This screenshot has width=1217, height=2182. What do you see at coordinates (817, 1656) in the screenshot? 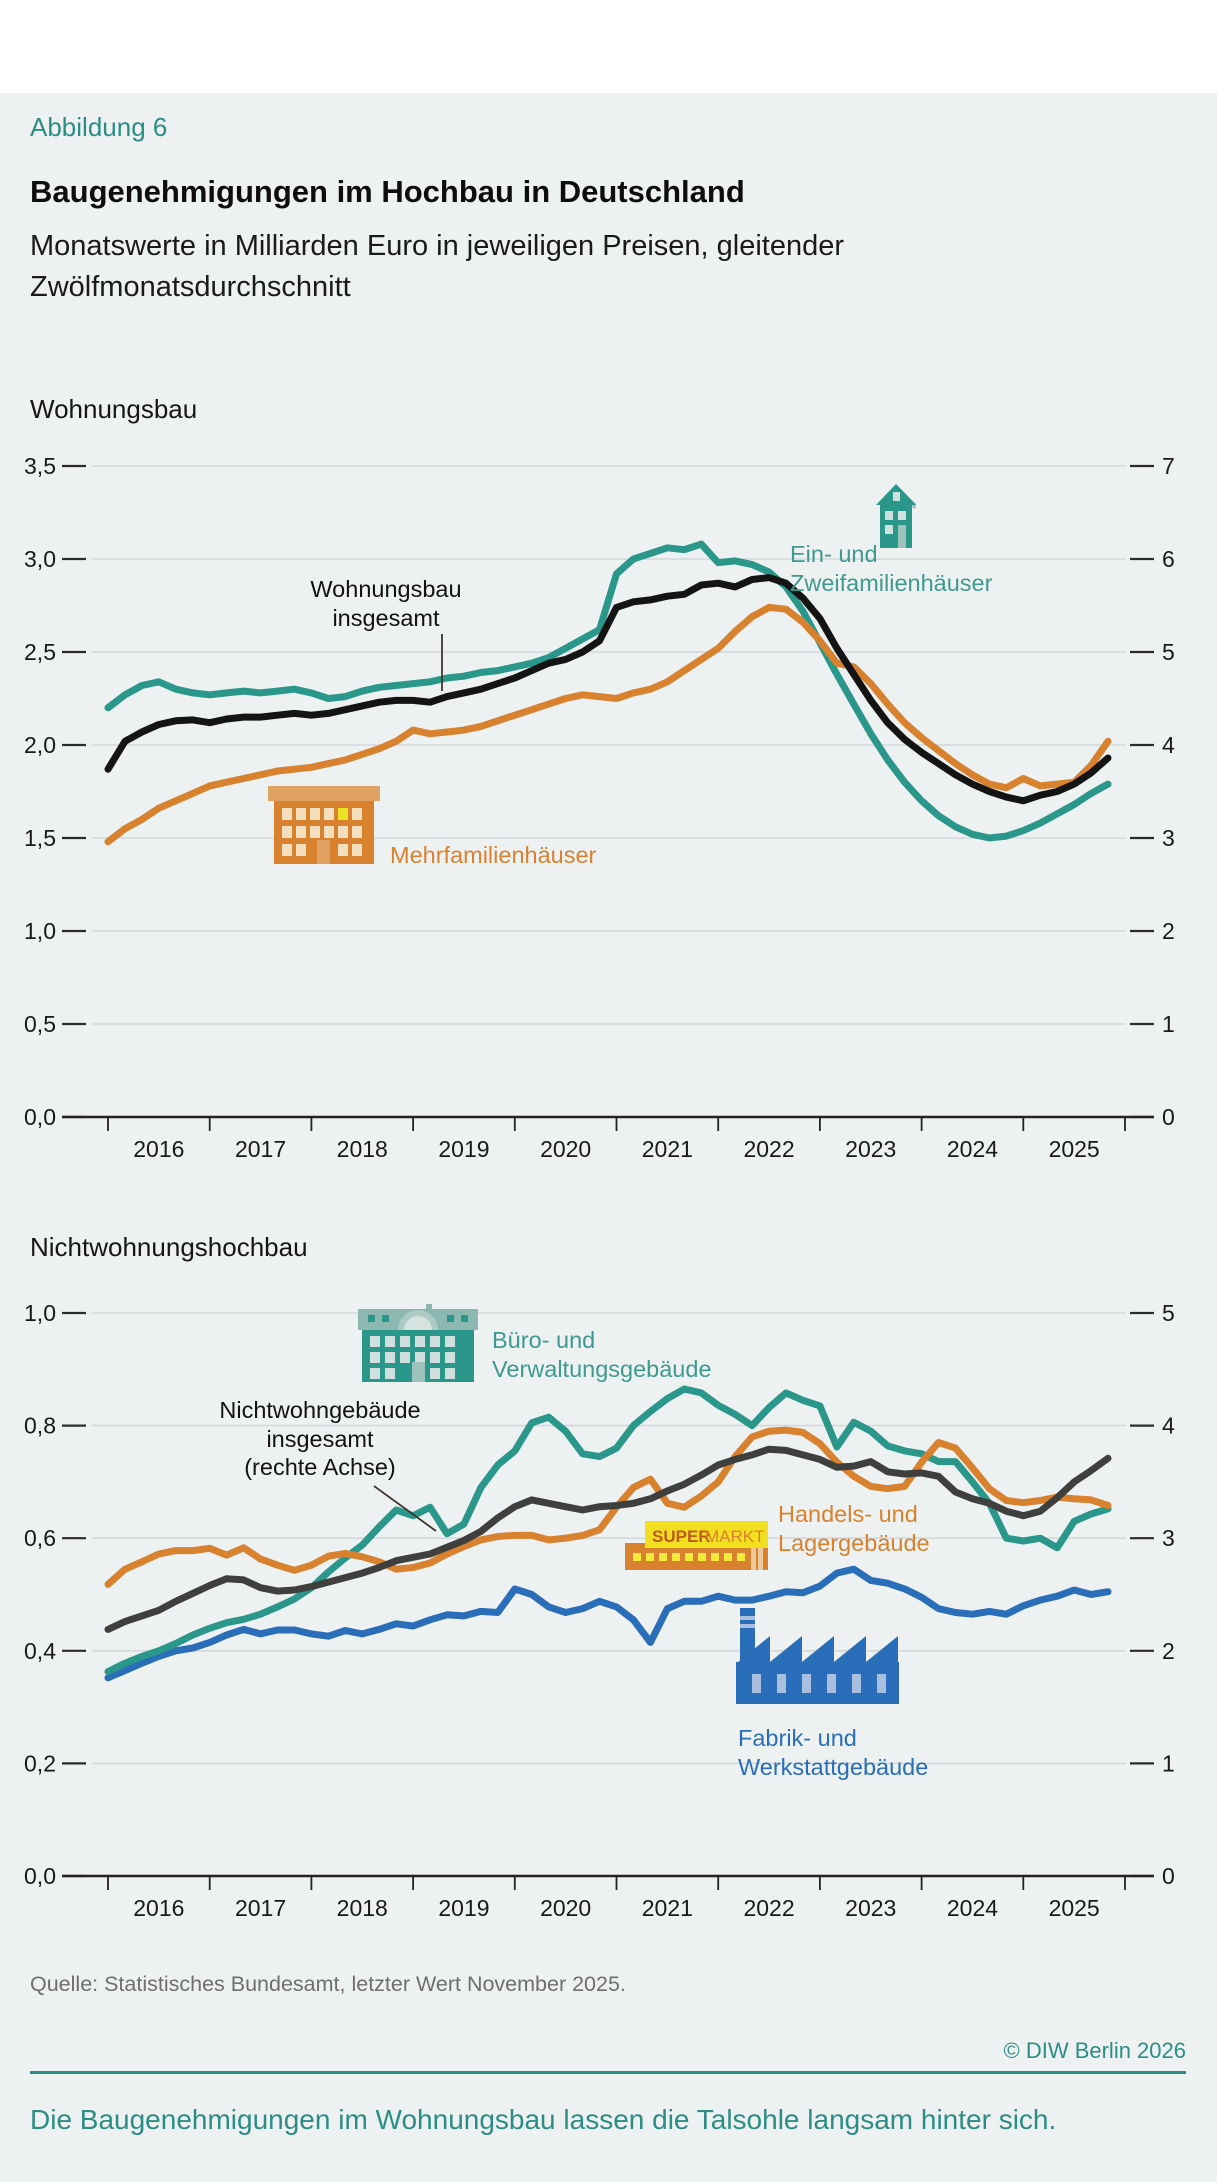
I see `factory-icon` at bounding box center [817, 1656].